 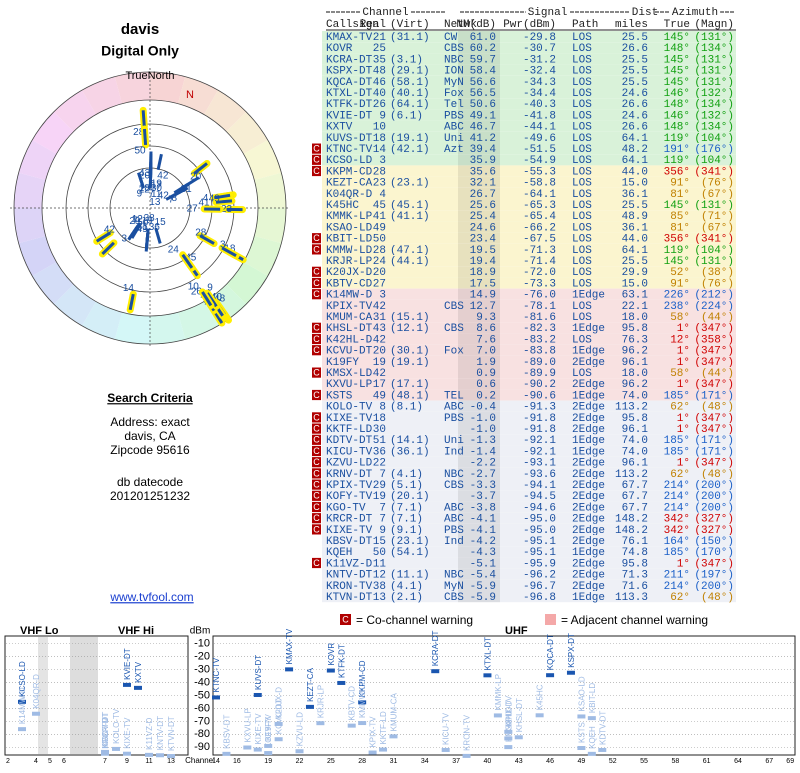 What do you see at coordinates (200, 760) in the screenshot?
I see `x-axis-label: Channel` at bounding box center [200, 760].